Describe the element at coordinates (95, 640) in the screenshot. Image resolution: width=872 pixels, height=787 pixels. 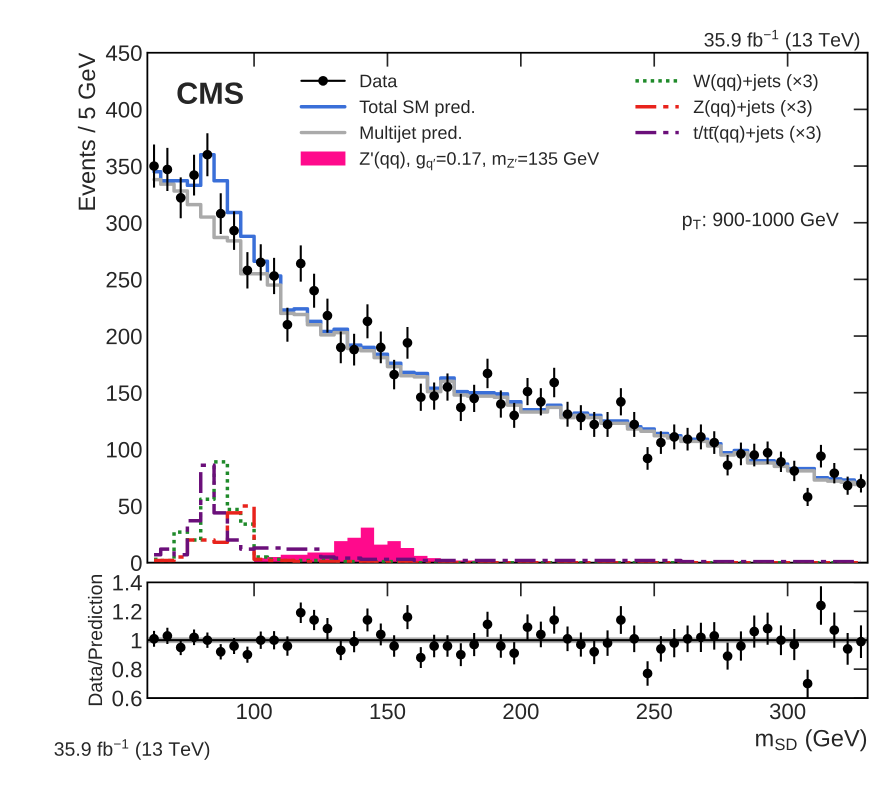
I see `y-axis-title: Data/Prediction` at that location.